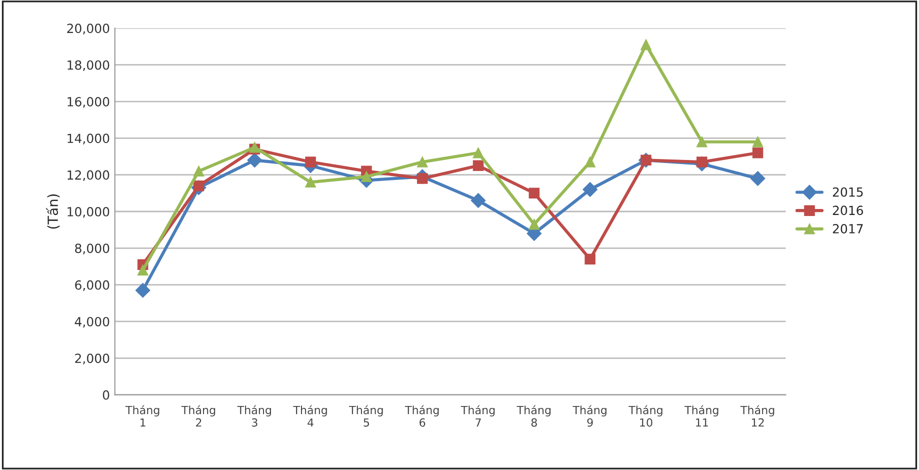  What do you see at coordinates (92, 359) in the screenshot?
I see `y-tick-label: 2,000` at bounding box center [92, 359].